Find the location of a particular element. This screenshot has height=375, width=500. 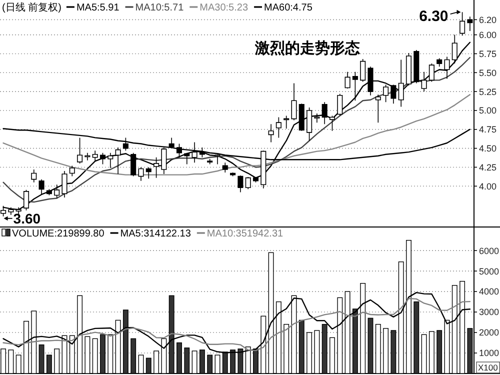

y-tick-label: 5.25 is located at coordinates (488, 91).